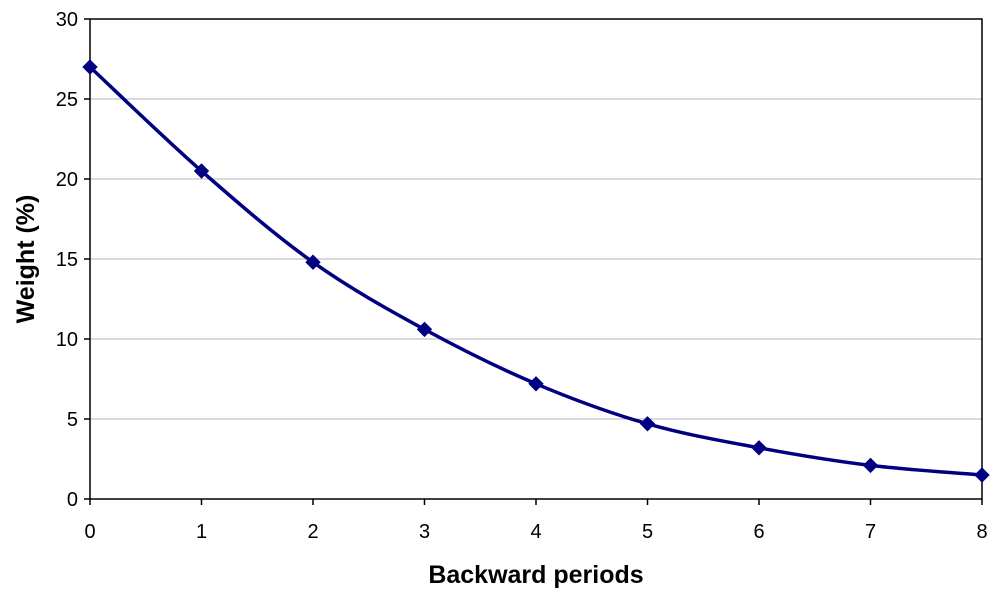 This screenshot has width=1000, height=599. What do you see at coordinates (67, 20) in the screenshot?
I see `y-tick-label: 30` at bounding box center [67, 20].